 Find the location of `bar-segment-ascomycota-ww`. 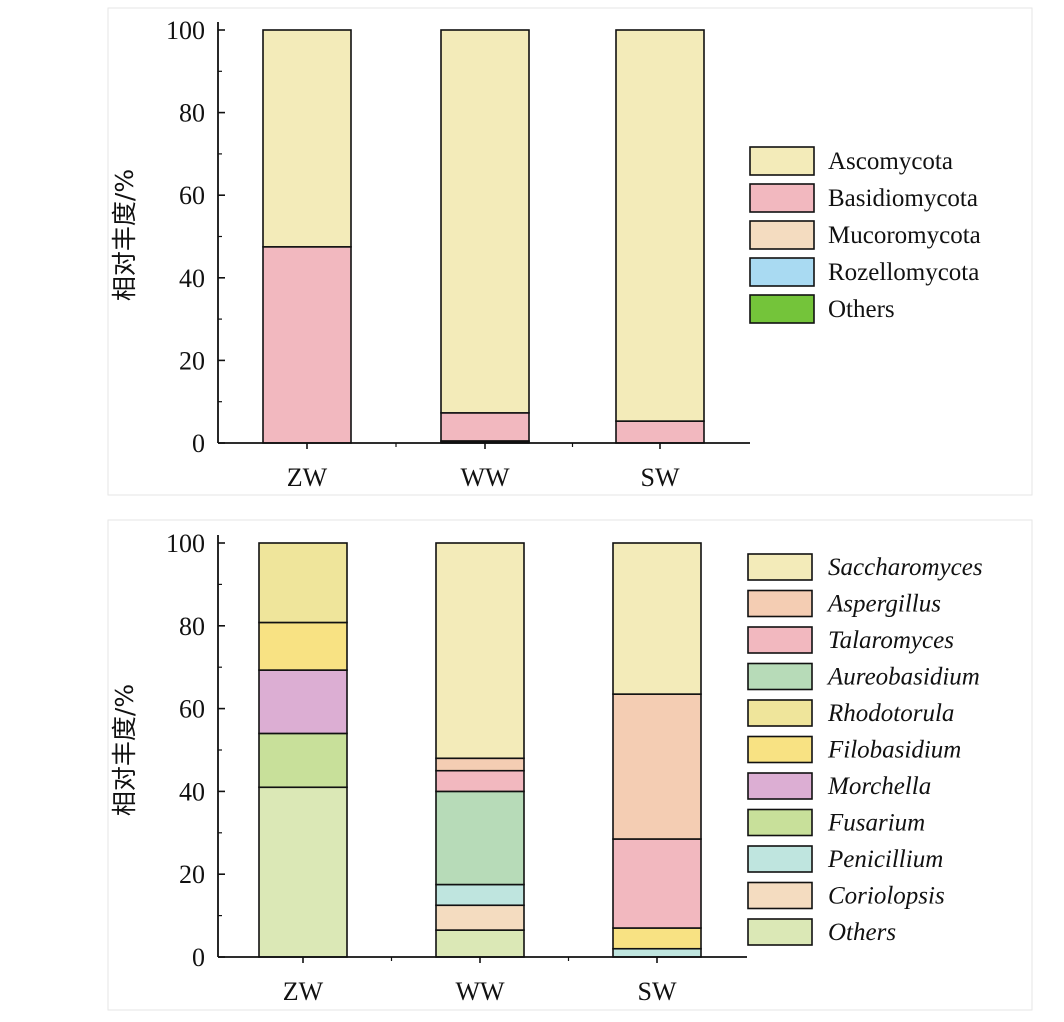

bar-segment-ascomycota-ww is located at coordinates (485, 221).